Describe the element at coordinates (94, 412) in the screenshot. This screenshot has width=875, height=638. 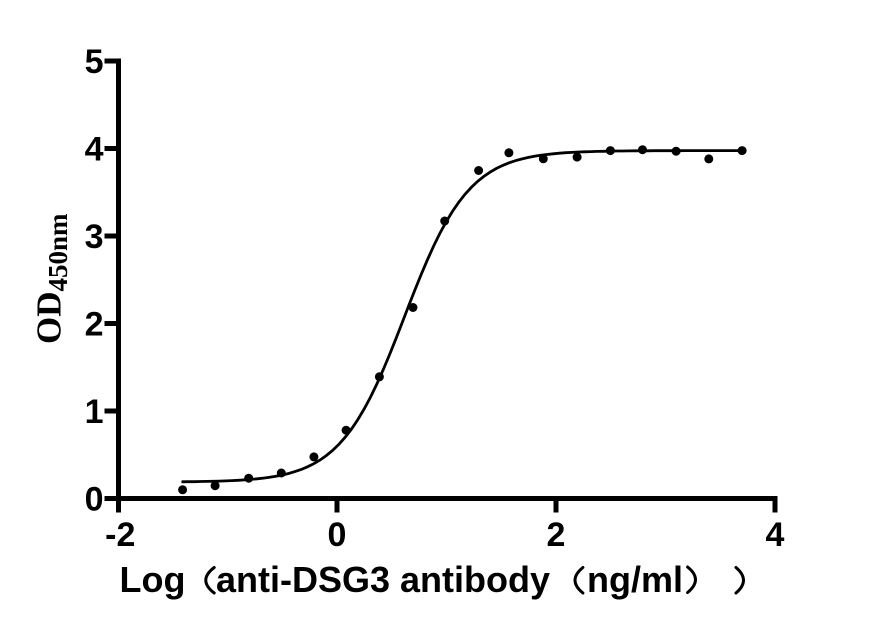
I see `svg-text: 1` at that location.